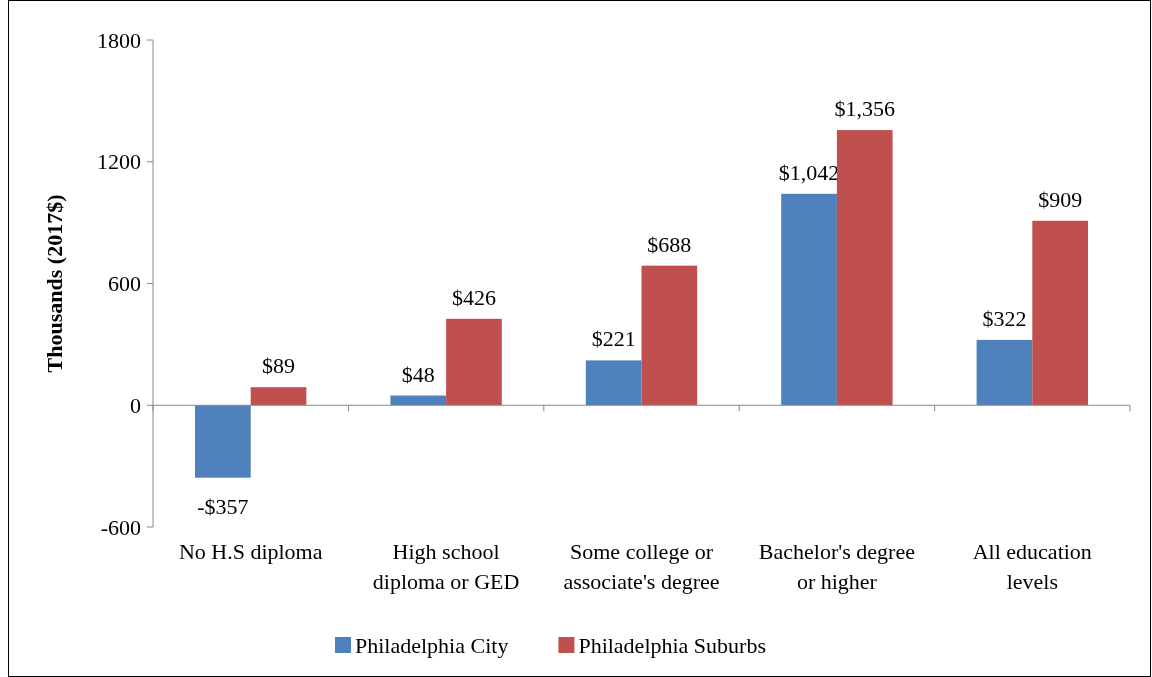 Image resolution: width=1152 pixels, height=677 pixels. What do you see at coordinates (1032, 566) in the screenshot?
I see `x-tick-label: All education levels` at bounding box center [1032, 566].